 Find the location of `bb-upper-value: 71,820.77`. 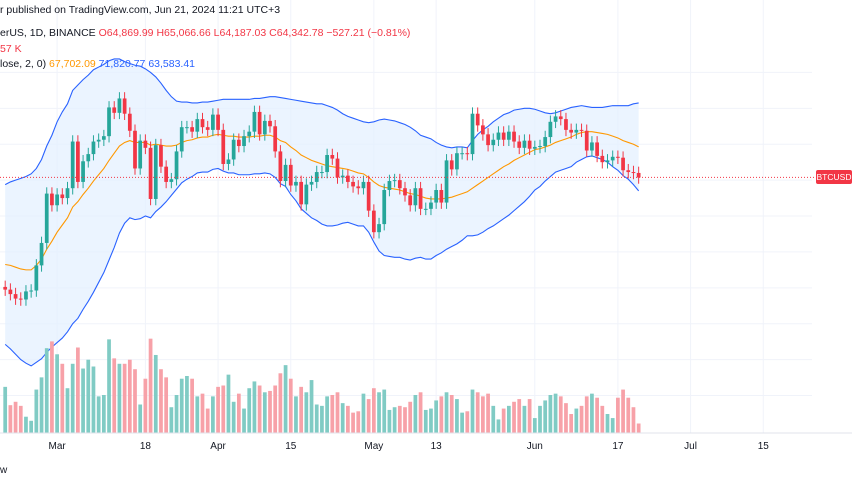

bb-upper-value: 71,820.77 is located at coordinates (122, 64).